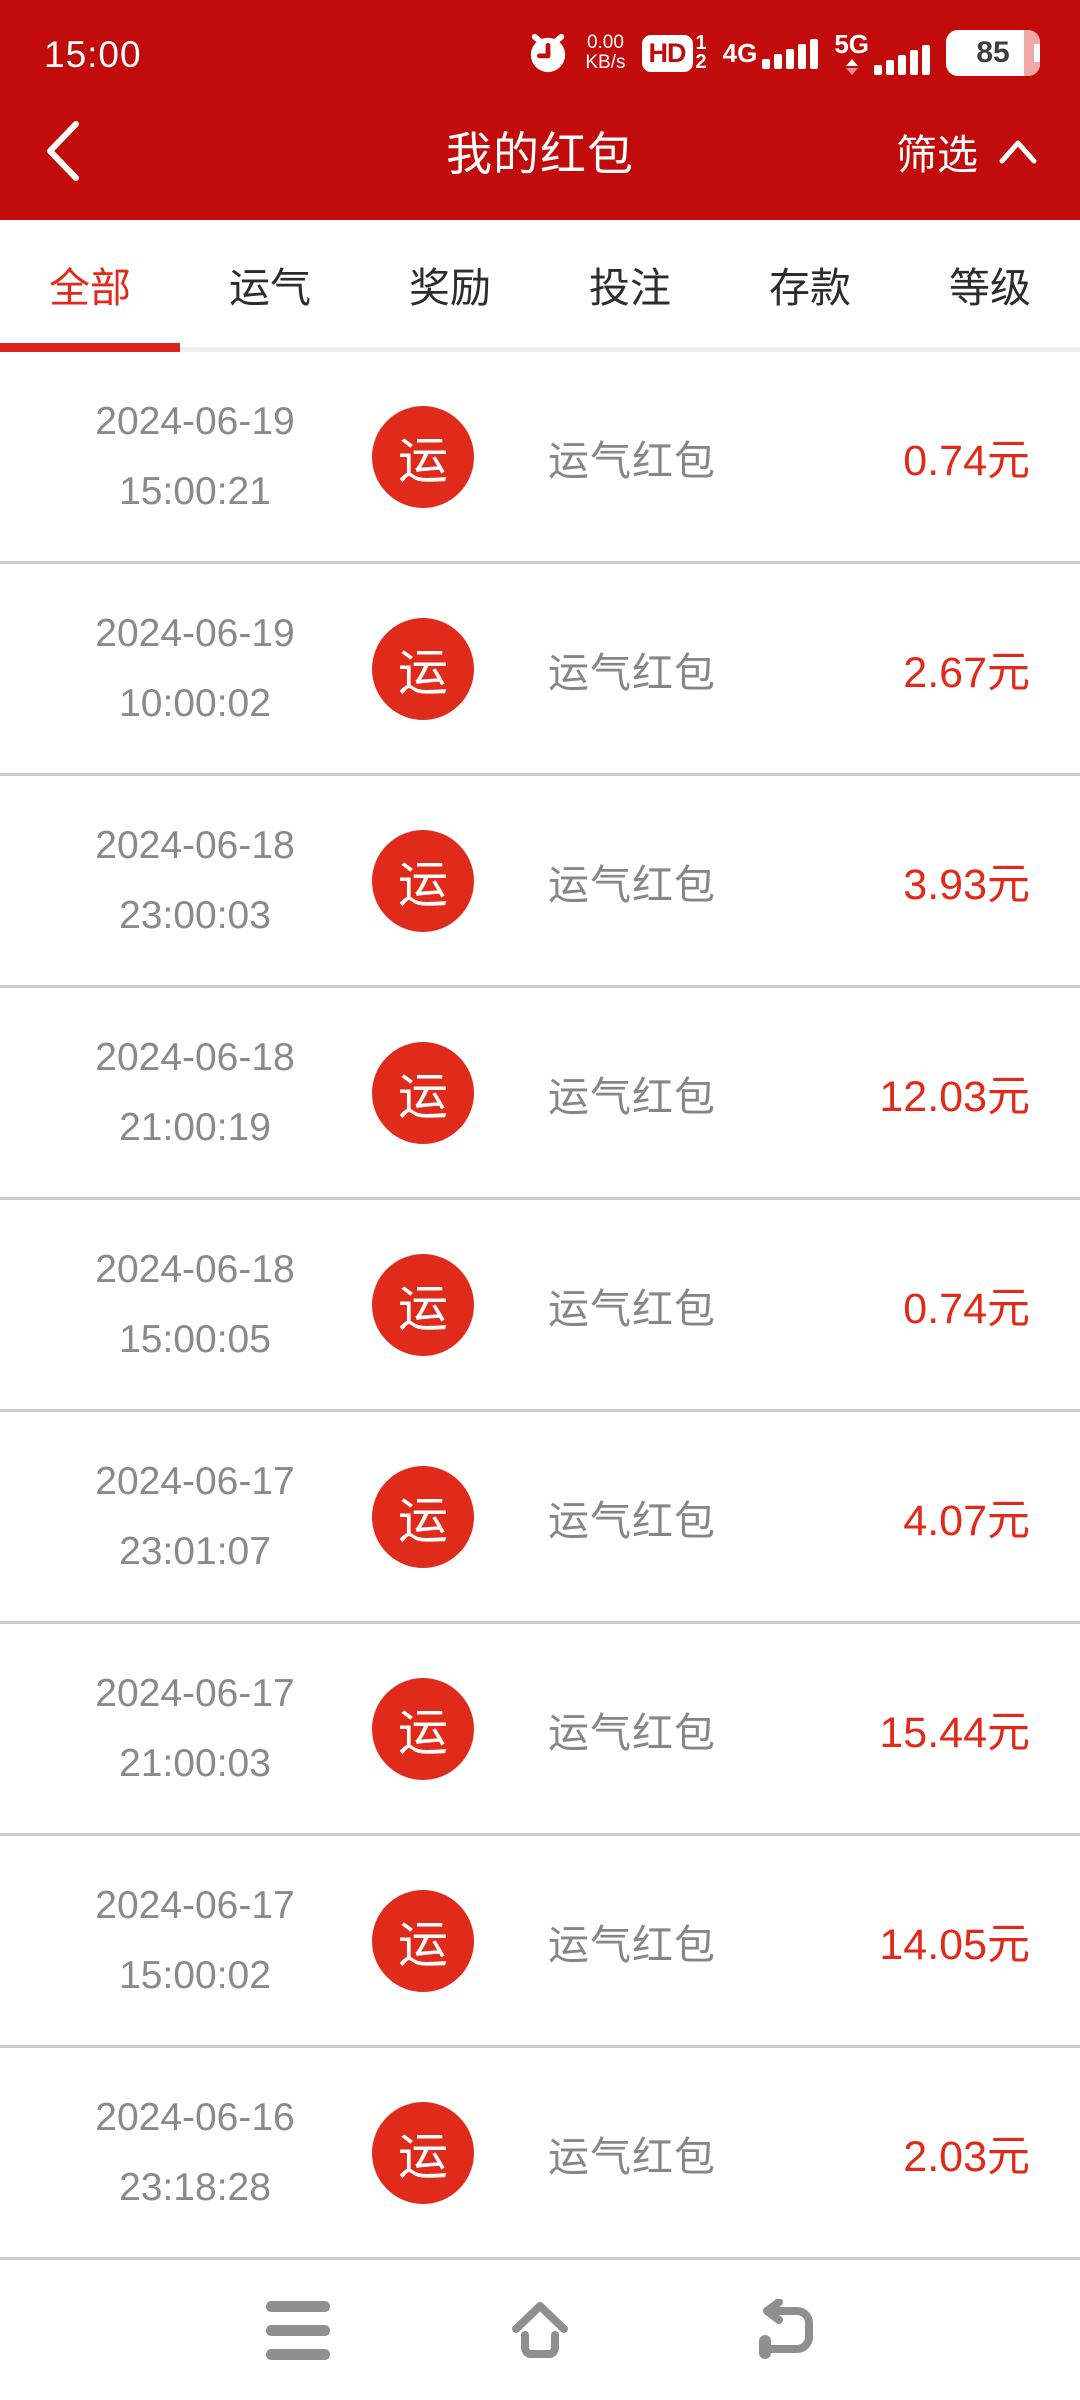  I want to click on record-time: 23:00:03, so click(195, 915).